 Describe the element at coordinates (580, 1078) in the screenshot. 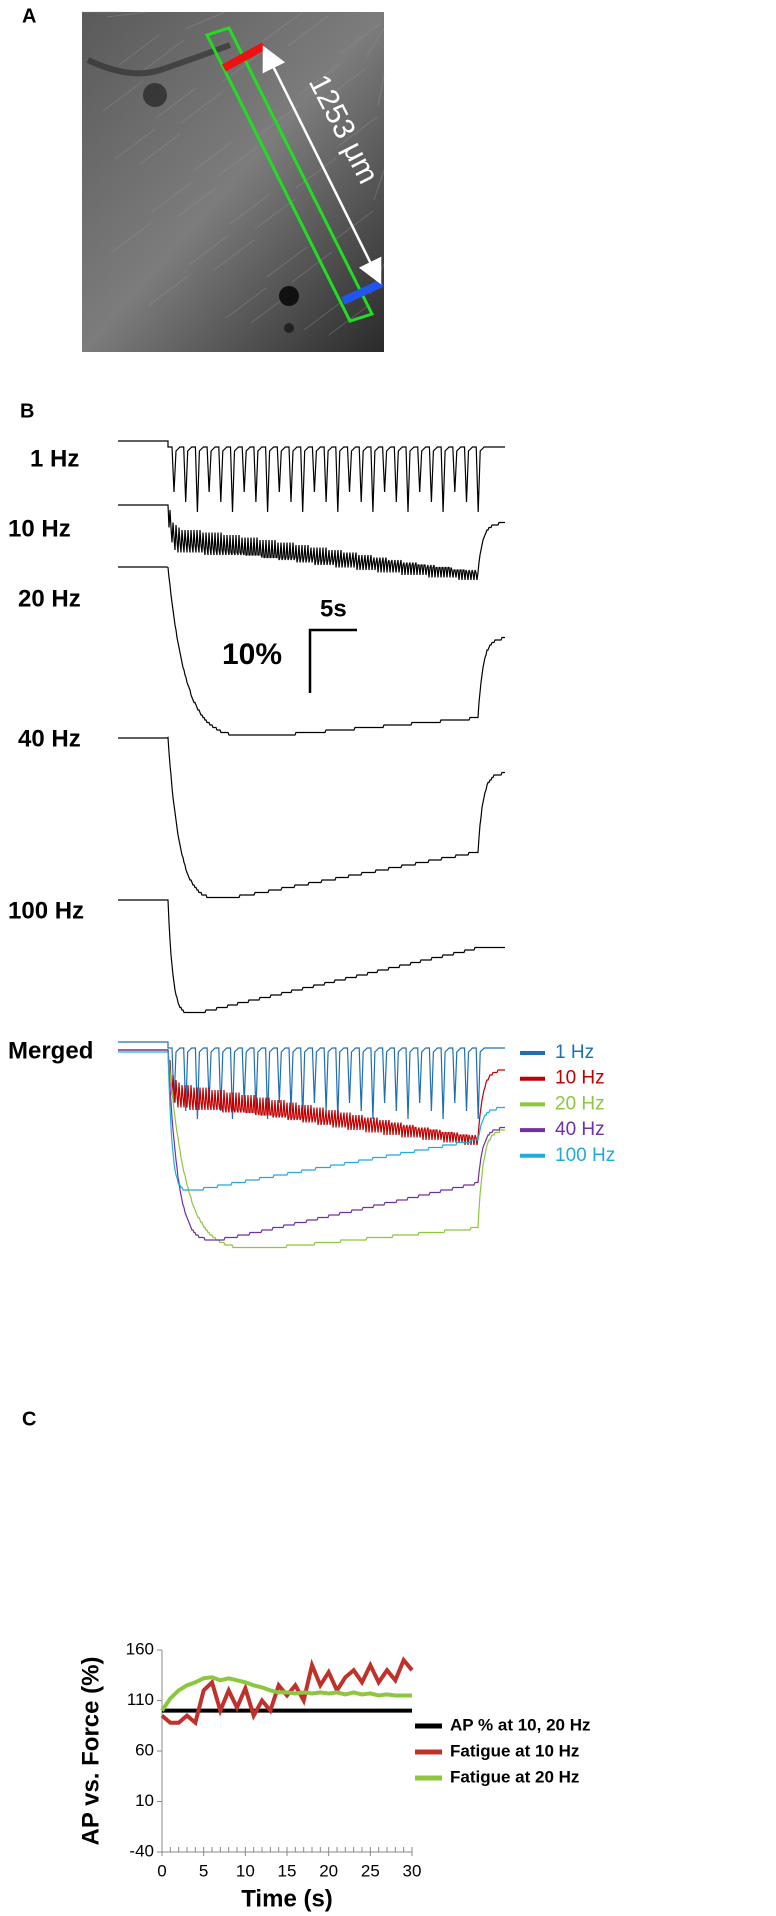

I see `legend-label: 10 Hz` at that location.